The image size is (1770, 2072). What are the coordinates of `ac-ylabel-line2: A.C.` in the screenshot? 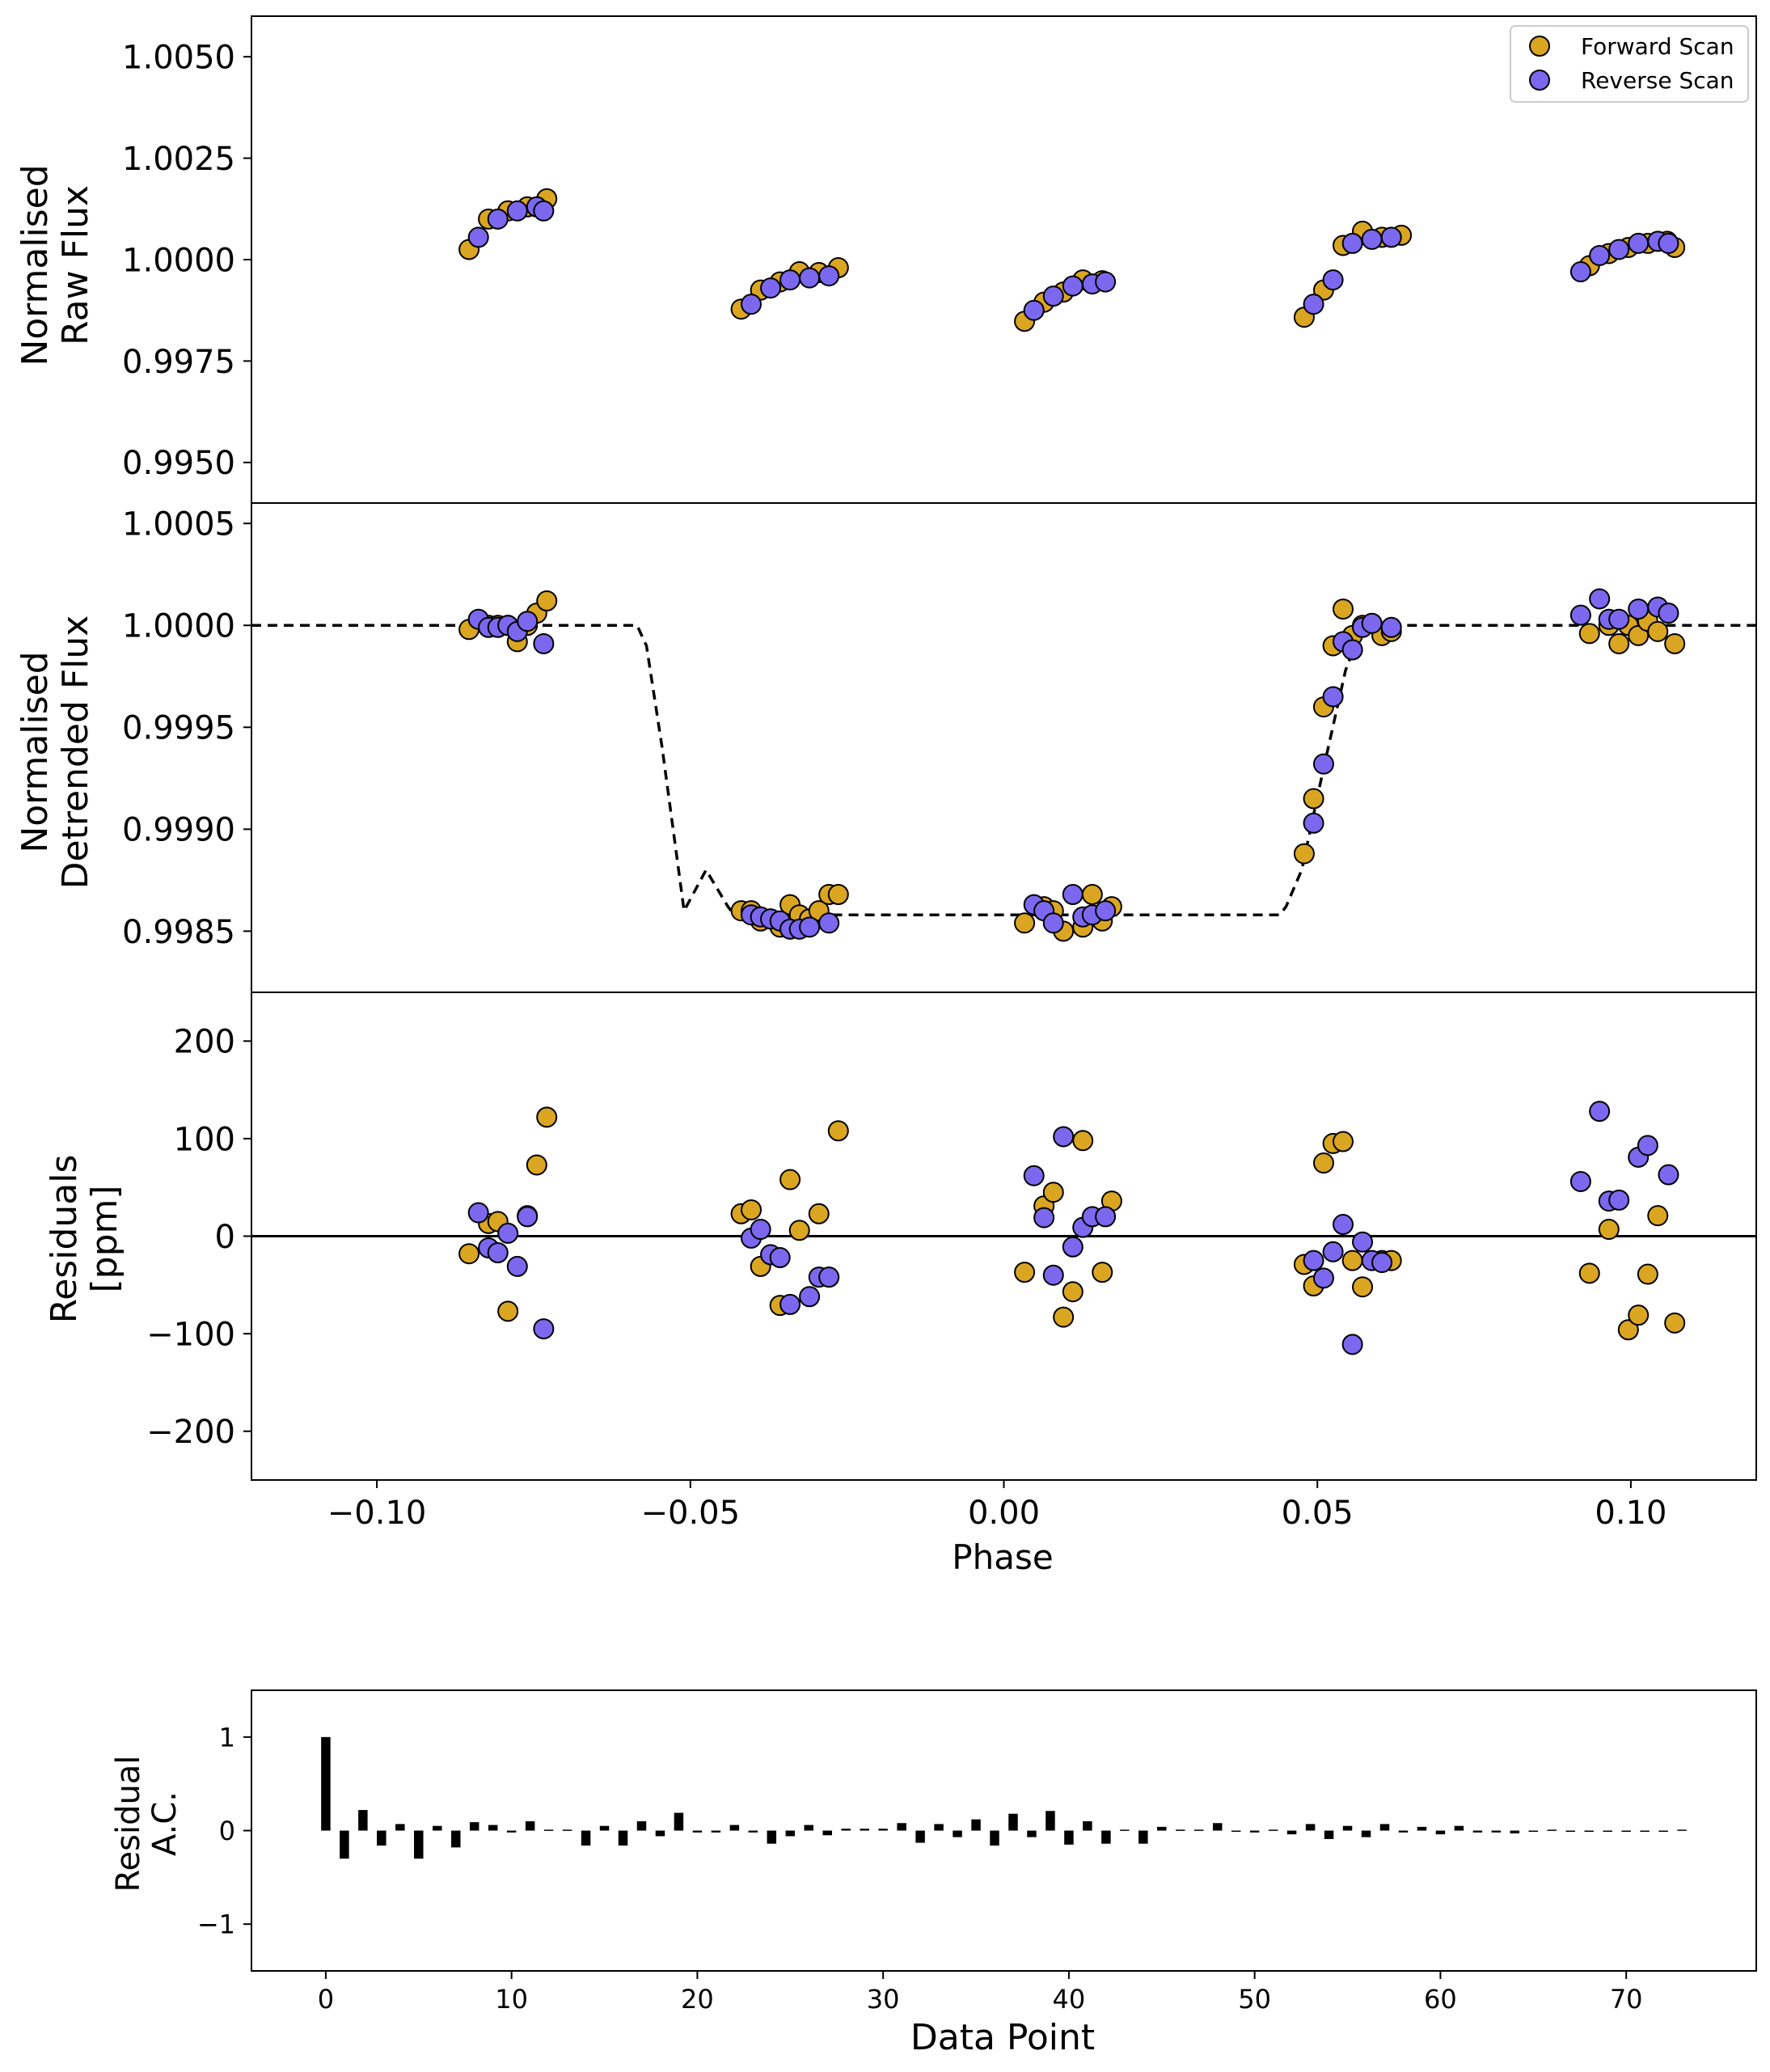 It's located at (165, 1823).